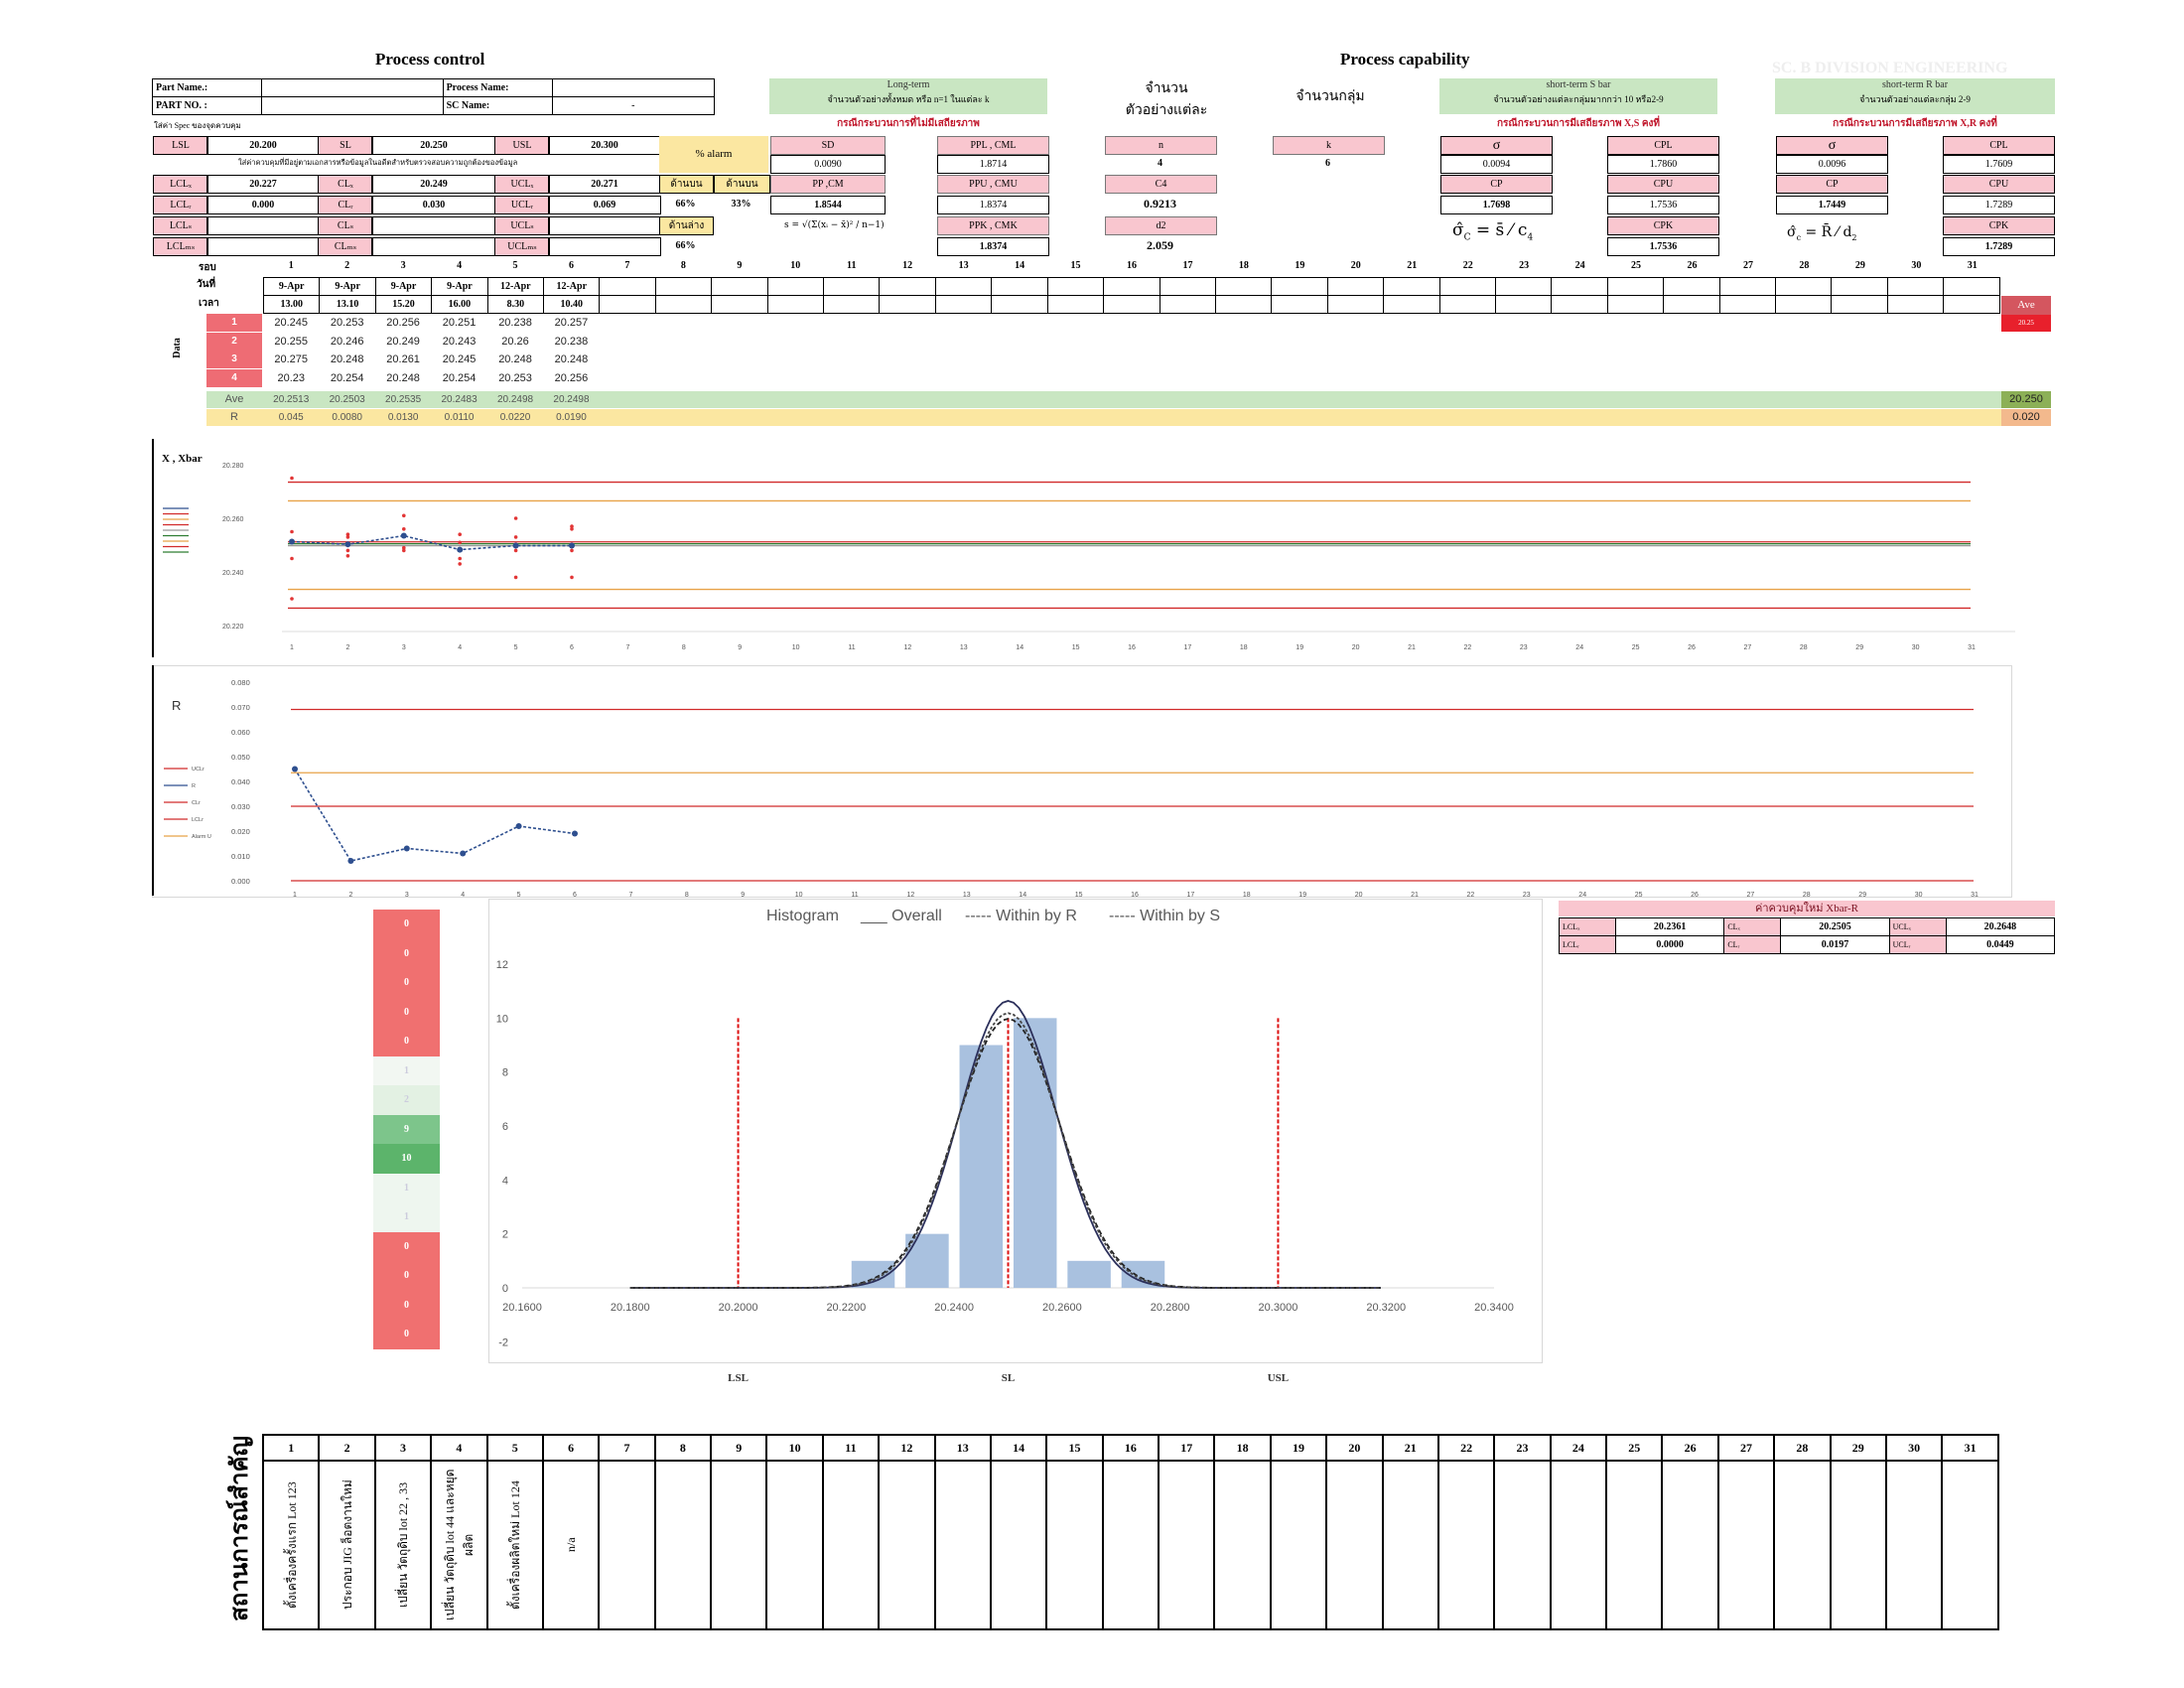 Image resolution: width=2184 pixels, height=1688 pixels. I want to click on ucls-value, so click(604, 225).